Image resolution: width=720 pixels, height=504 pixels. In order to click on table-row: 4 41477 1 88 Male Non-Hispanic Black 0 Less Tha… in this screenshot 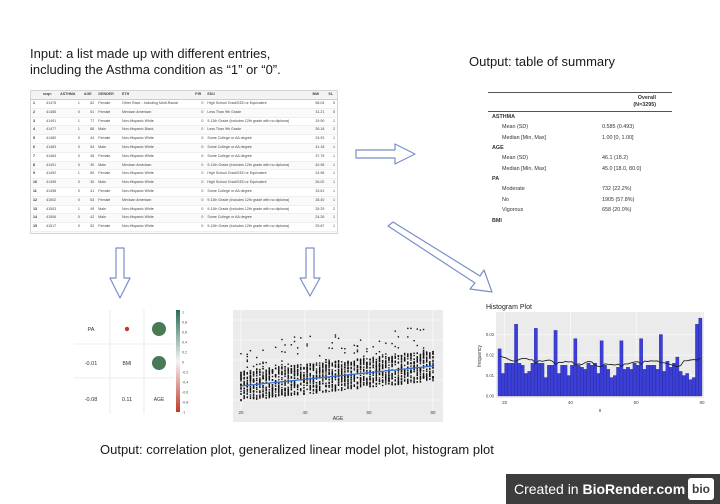, I will do `click(184, 130)`.